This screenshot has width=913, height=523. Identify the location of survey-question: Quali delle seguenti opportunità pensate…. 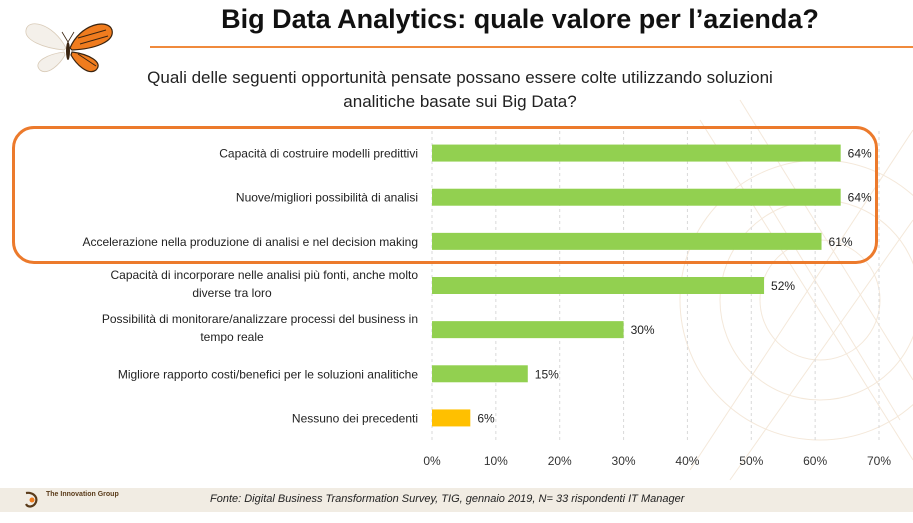
(460, 90).